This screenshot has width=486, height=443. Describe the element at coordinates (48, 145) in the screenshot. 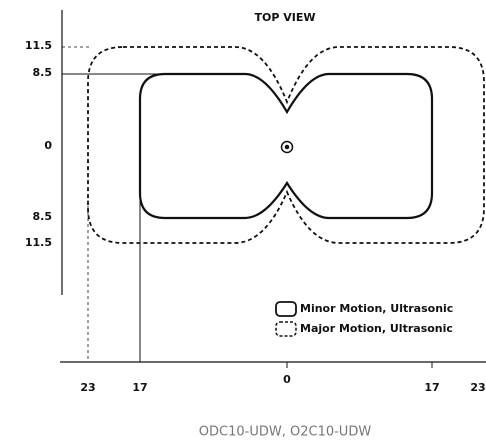

I see `y-label: 0` at that location.